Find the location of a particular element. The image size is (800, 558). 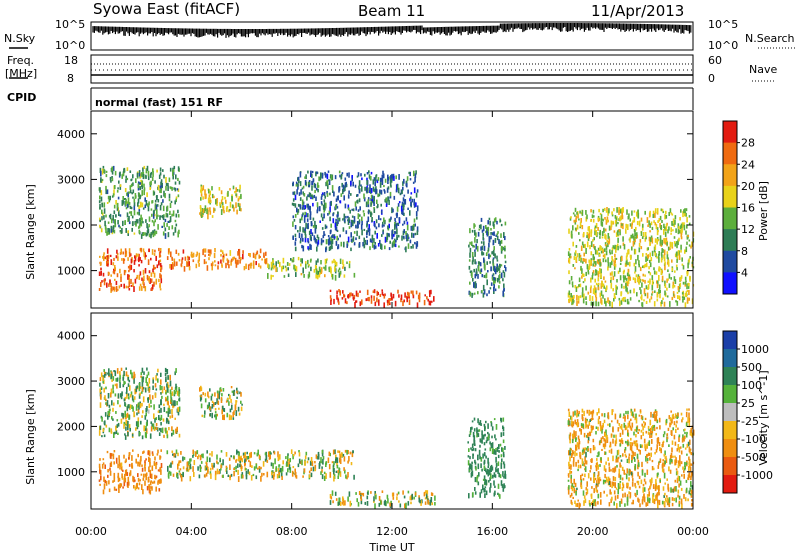

nave-label: Nave is located at coordinates (763, 69).